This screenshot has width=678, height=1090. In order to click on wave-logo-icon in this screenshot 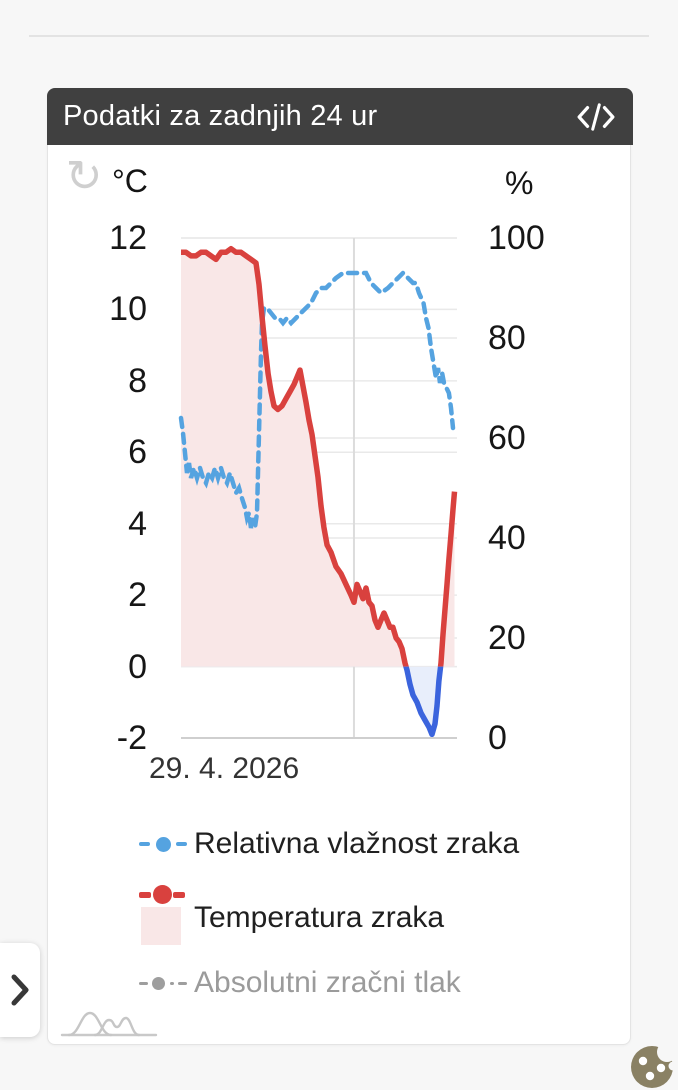, I will do `click(109, 1024)`.